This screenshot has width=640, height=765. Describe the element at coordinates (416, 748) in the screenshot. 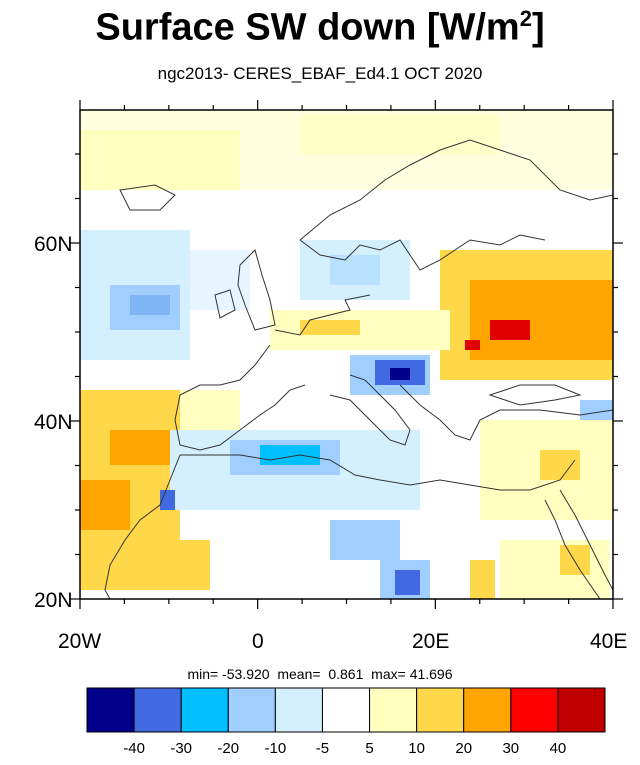

I see `colorbar-label: 10` at that location.